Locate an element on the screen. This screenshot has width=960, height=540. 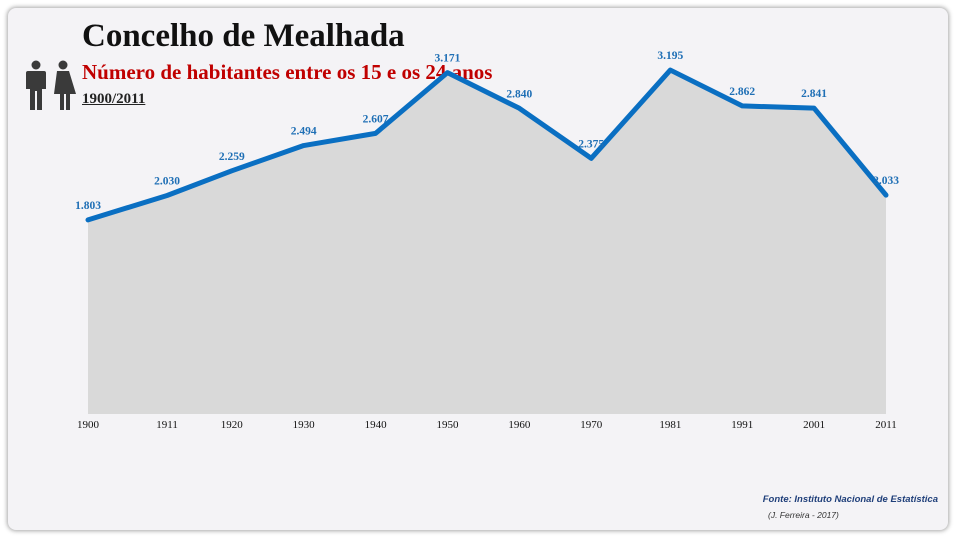
data-label: 2.259 is located at coordinates (232, 157).